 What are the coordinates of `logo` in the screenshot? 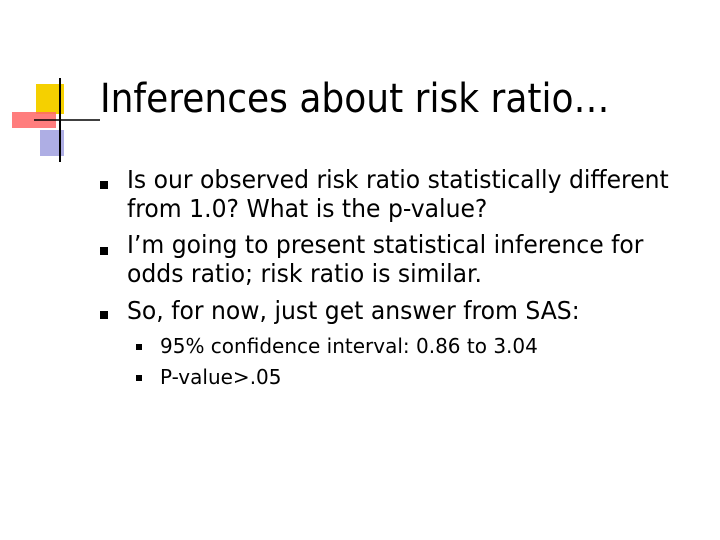 It's located at (56, 120).